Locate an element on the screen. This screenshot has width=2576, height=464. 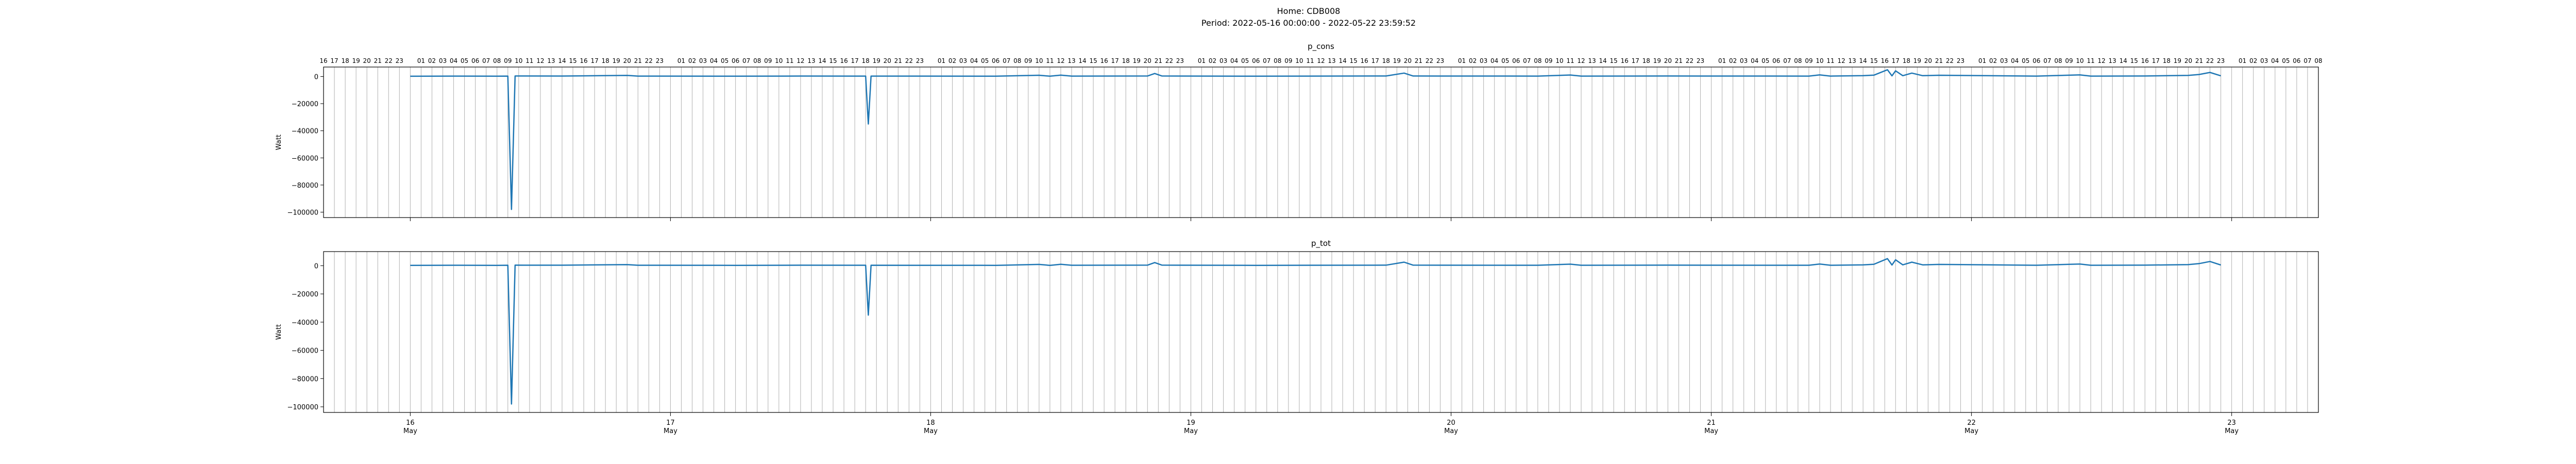
figure-title: Home: CDB008 is located at coordinates (1309, 11).